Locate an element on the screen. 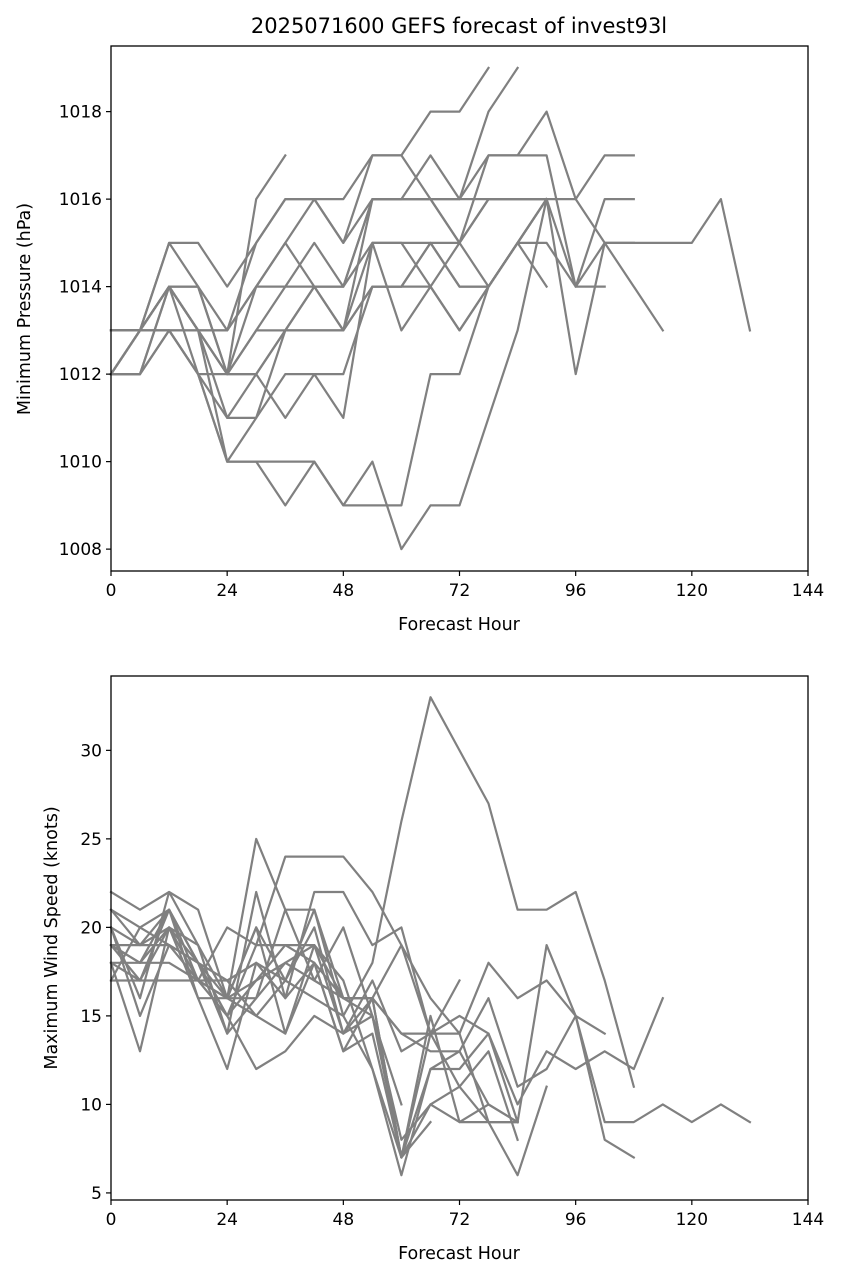  pressure-x-tick-label: 96 is located at coordinates (576, 591).